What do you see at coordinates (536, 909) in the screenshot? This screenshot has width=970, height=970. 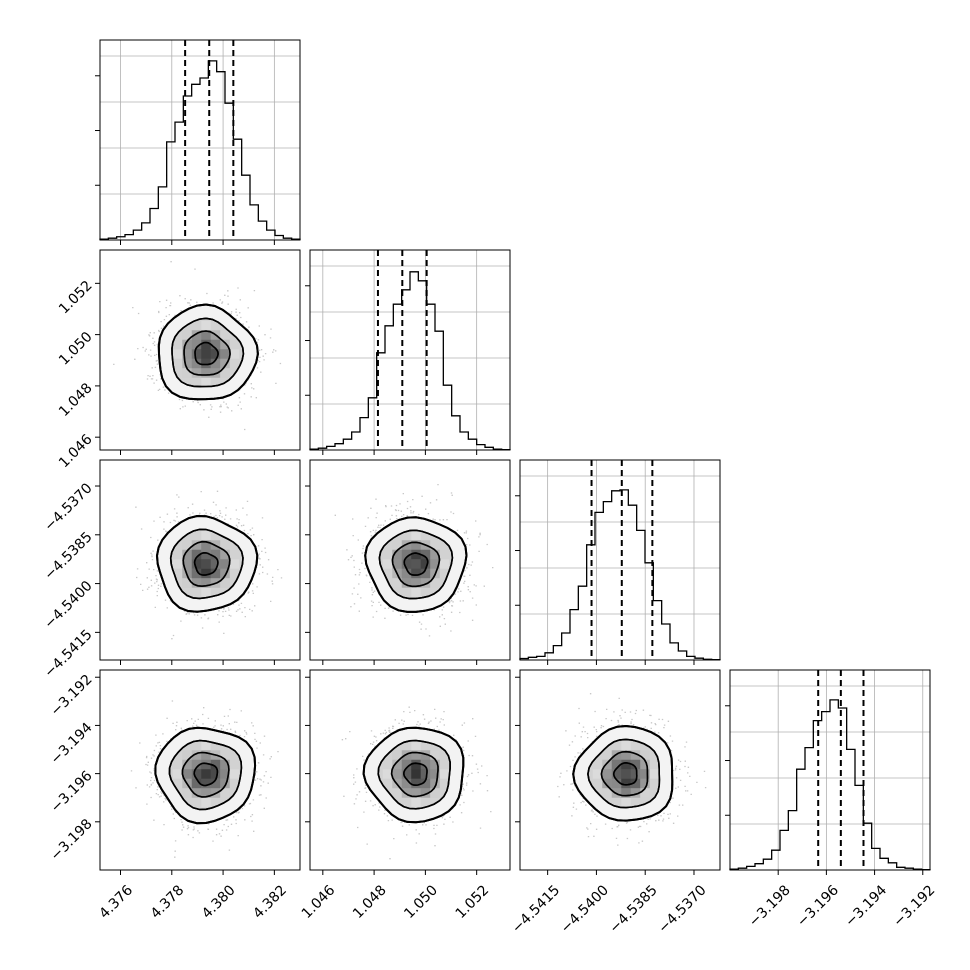 I see `x-tick-label: −4.5415` at bounding box center [536, 909].